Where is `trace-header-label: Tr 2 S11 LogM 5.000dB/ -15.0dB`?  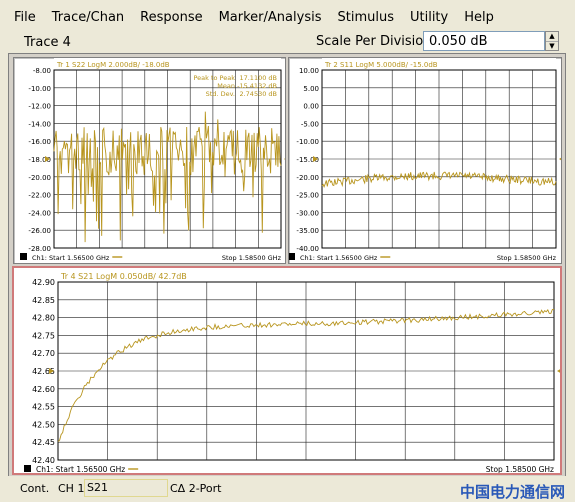 trace-header-label: Tr 2 S11 LogM 5.000dB/ -15.0dB is located at coordinates (381, 65).